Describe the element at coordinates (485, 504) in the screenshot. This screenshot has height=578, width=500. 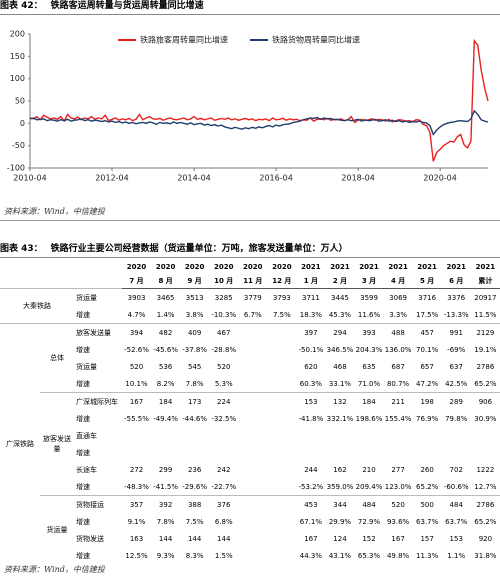
I see `table-cell: 2786` at that location.